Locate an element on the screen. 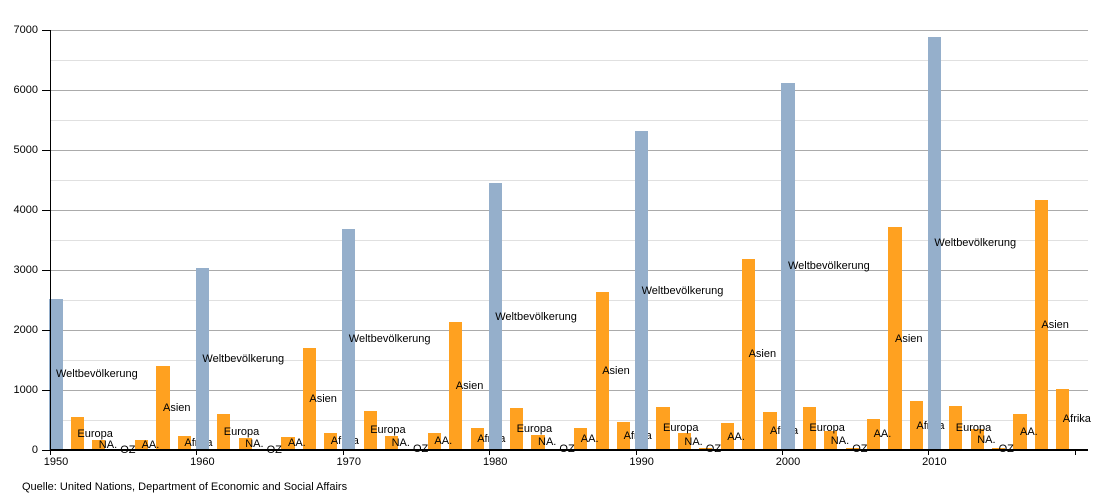  bar-label-asien-1960: Asien is located at coordinates (323, 399).